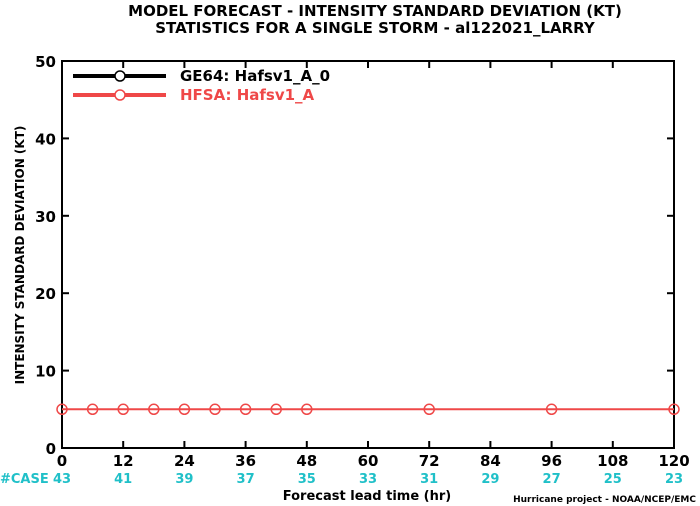 Image resolution: width=700 pixels, height=506 pixels. Describe the element at coordinates (490, 461) in the screenshot. I see `x-tick-label: 84` at that location.